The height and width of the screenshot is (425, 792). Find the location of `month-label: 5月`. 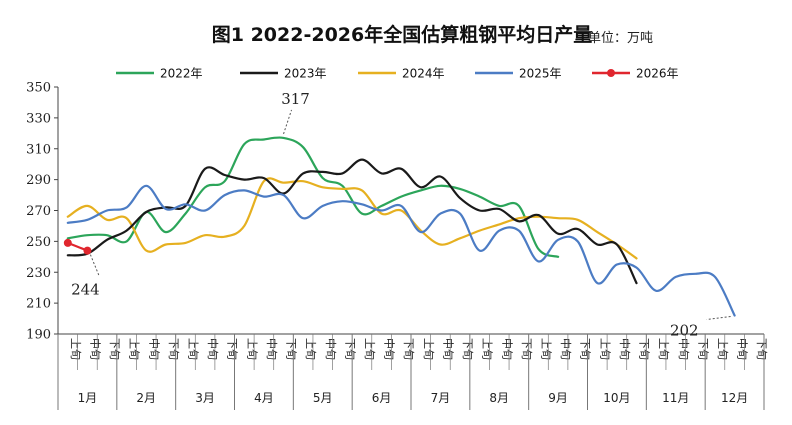

month-label: 5月 is located at coordinates (323, 398).